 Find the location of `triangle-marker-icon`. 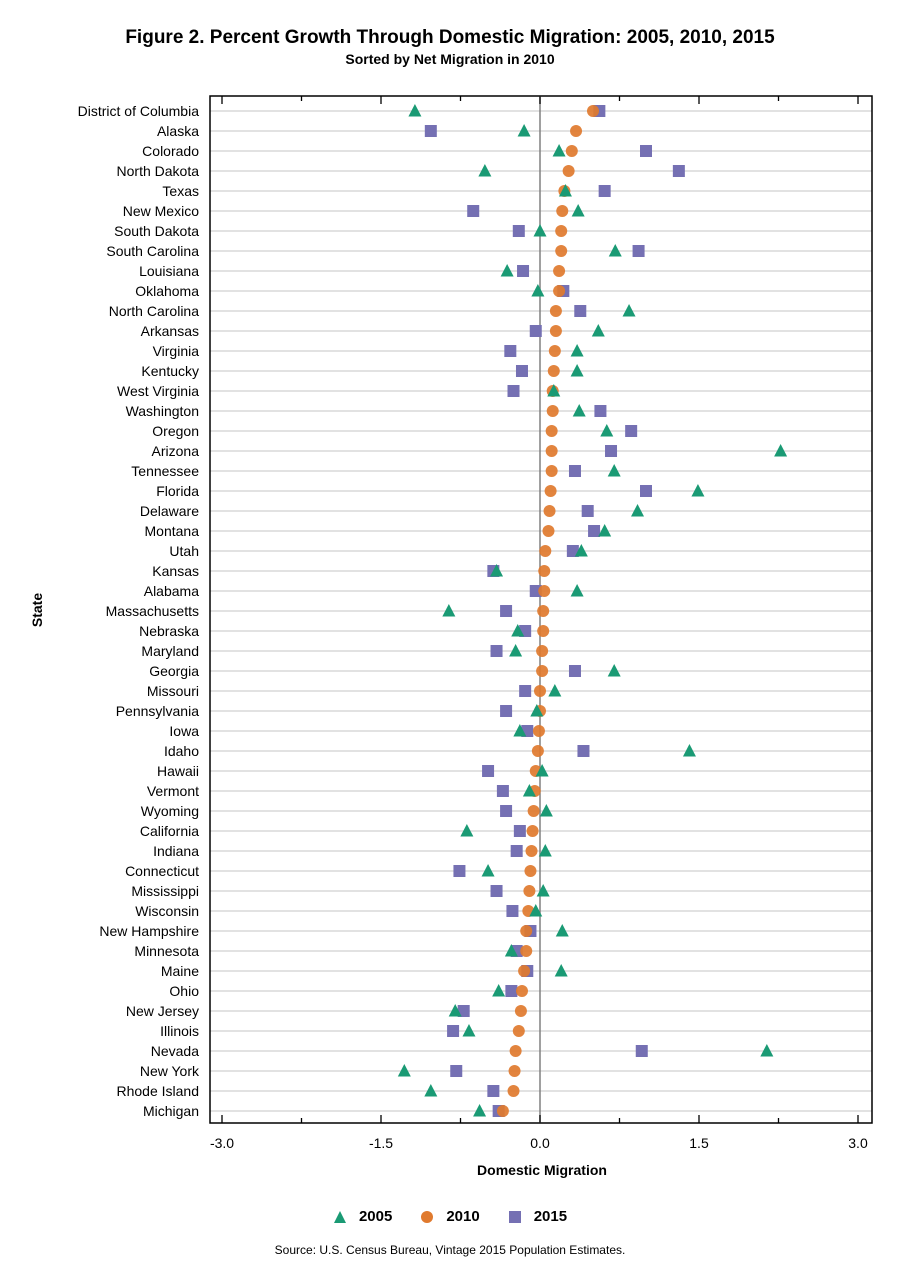

triangle-marker-icon is located at coordinates (339, 1216).